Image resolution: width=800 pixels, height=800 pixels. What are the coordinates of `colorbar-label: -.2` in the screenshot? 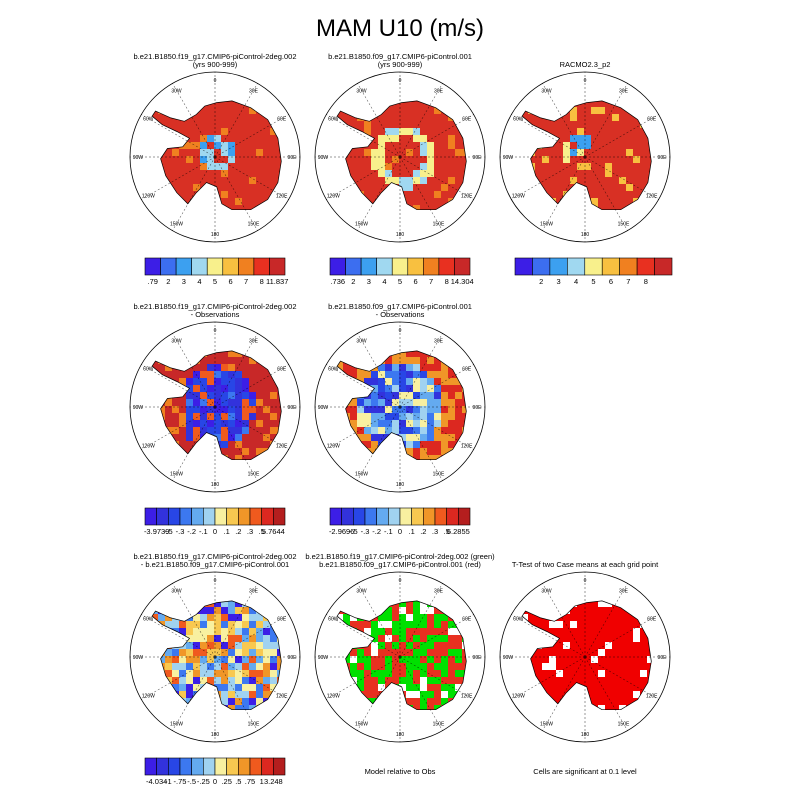 It's located at (376, 531).